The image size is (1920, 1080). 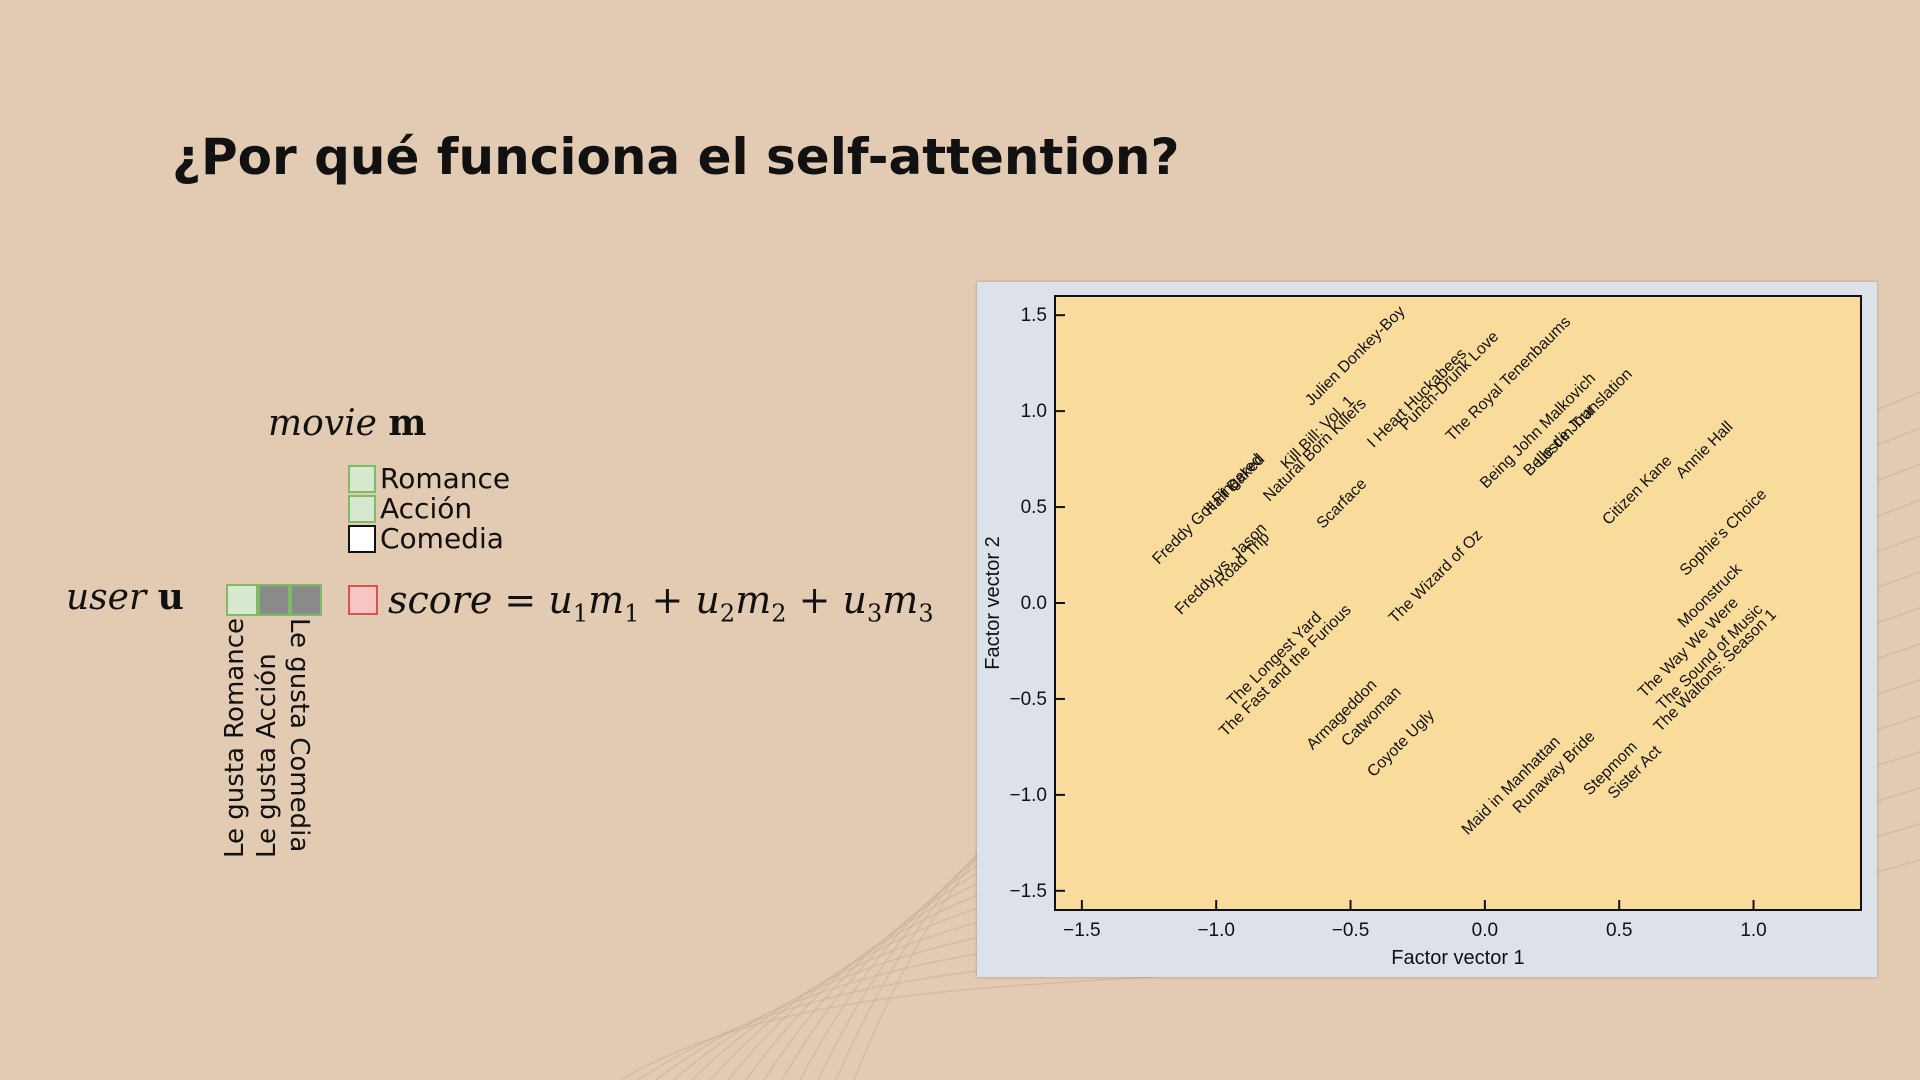 What do you see at coordinates (299, 735) in the screenshot?
I see `user-pref-comedia: Le gusta Comedia` at bounding box center [299, 735].